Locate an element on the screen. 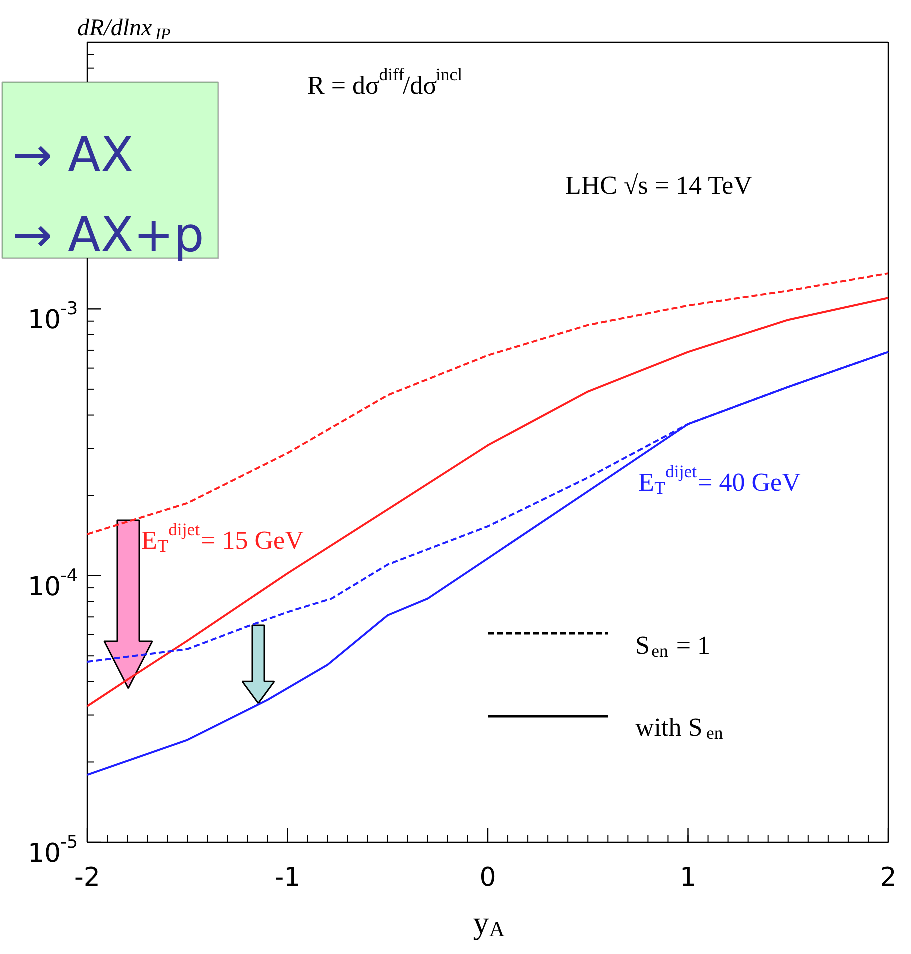  x-axis-title: yA is located at coordinates (489, 923).